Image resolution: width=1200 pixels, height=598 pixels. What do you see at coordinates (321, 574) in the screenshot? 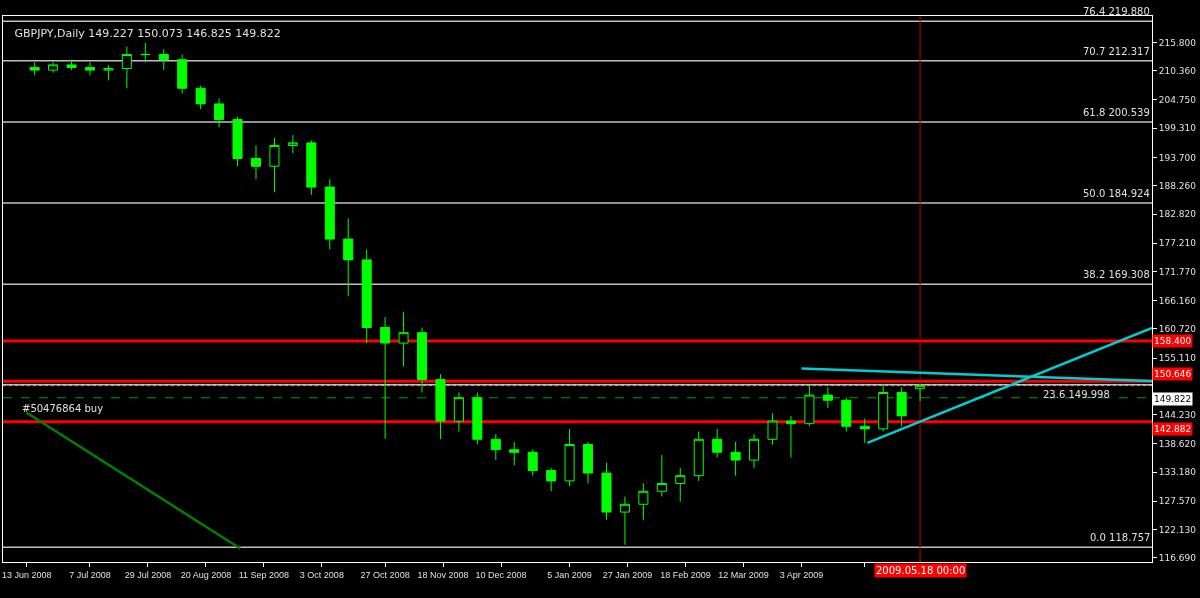
I see `x-tick-label: 3 Oct 2008` at bounding box center [321, 574].